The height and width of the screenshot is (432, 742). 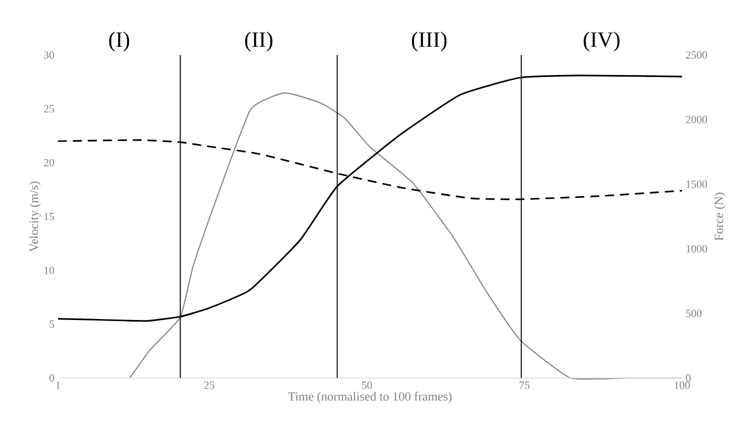 What do you see at coordinates (697, 120) in the screenshot?
I see `y2-tick-label: 2000` at bounding box center [697, 120].